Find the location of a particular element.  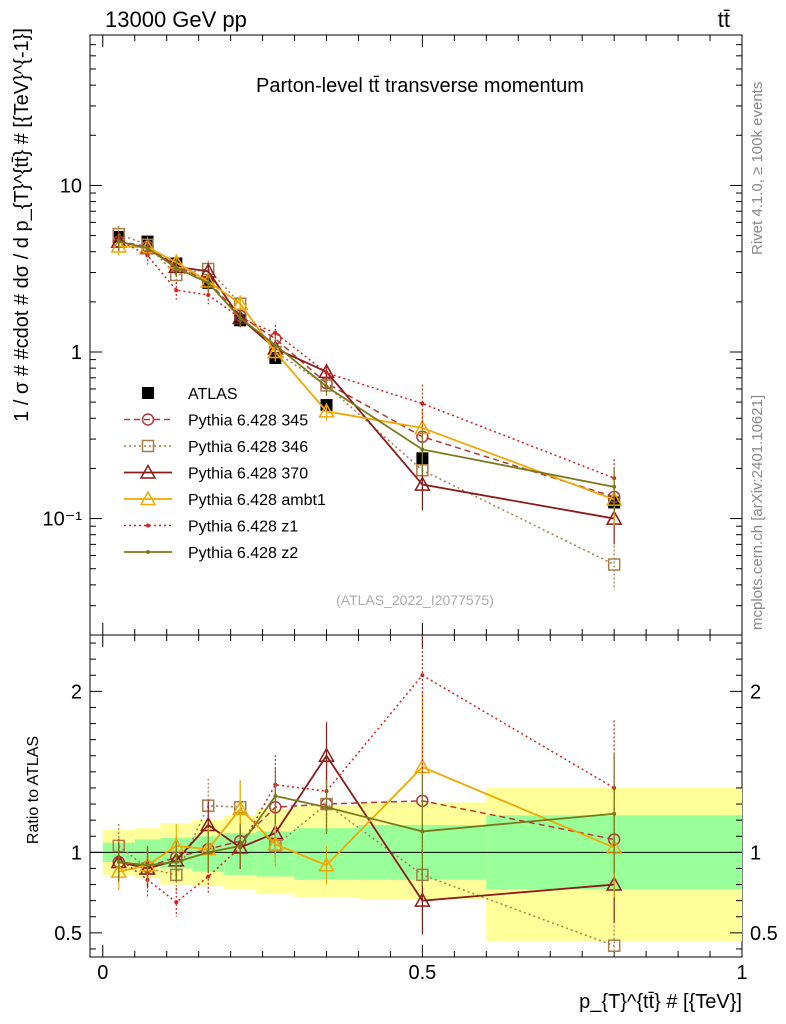

header-right: tt̄ is located at coordinates (724, 19).